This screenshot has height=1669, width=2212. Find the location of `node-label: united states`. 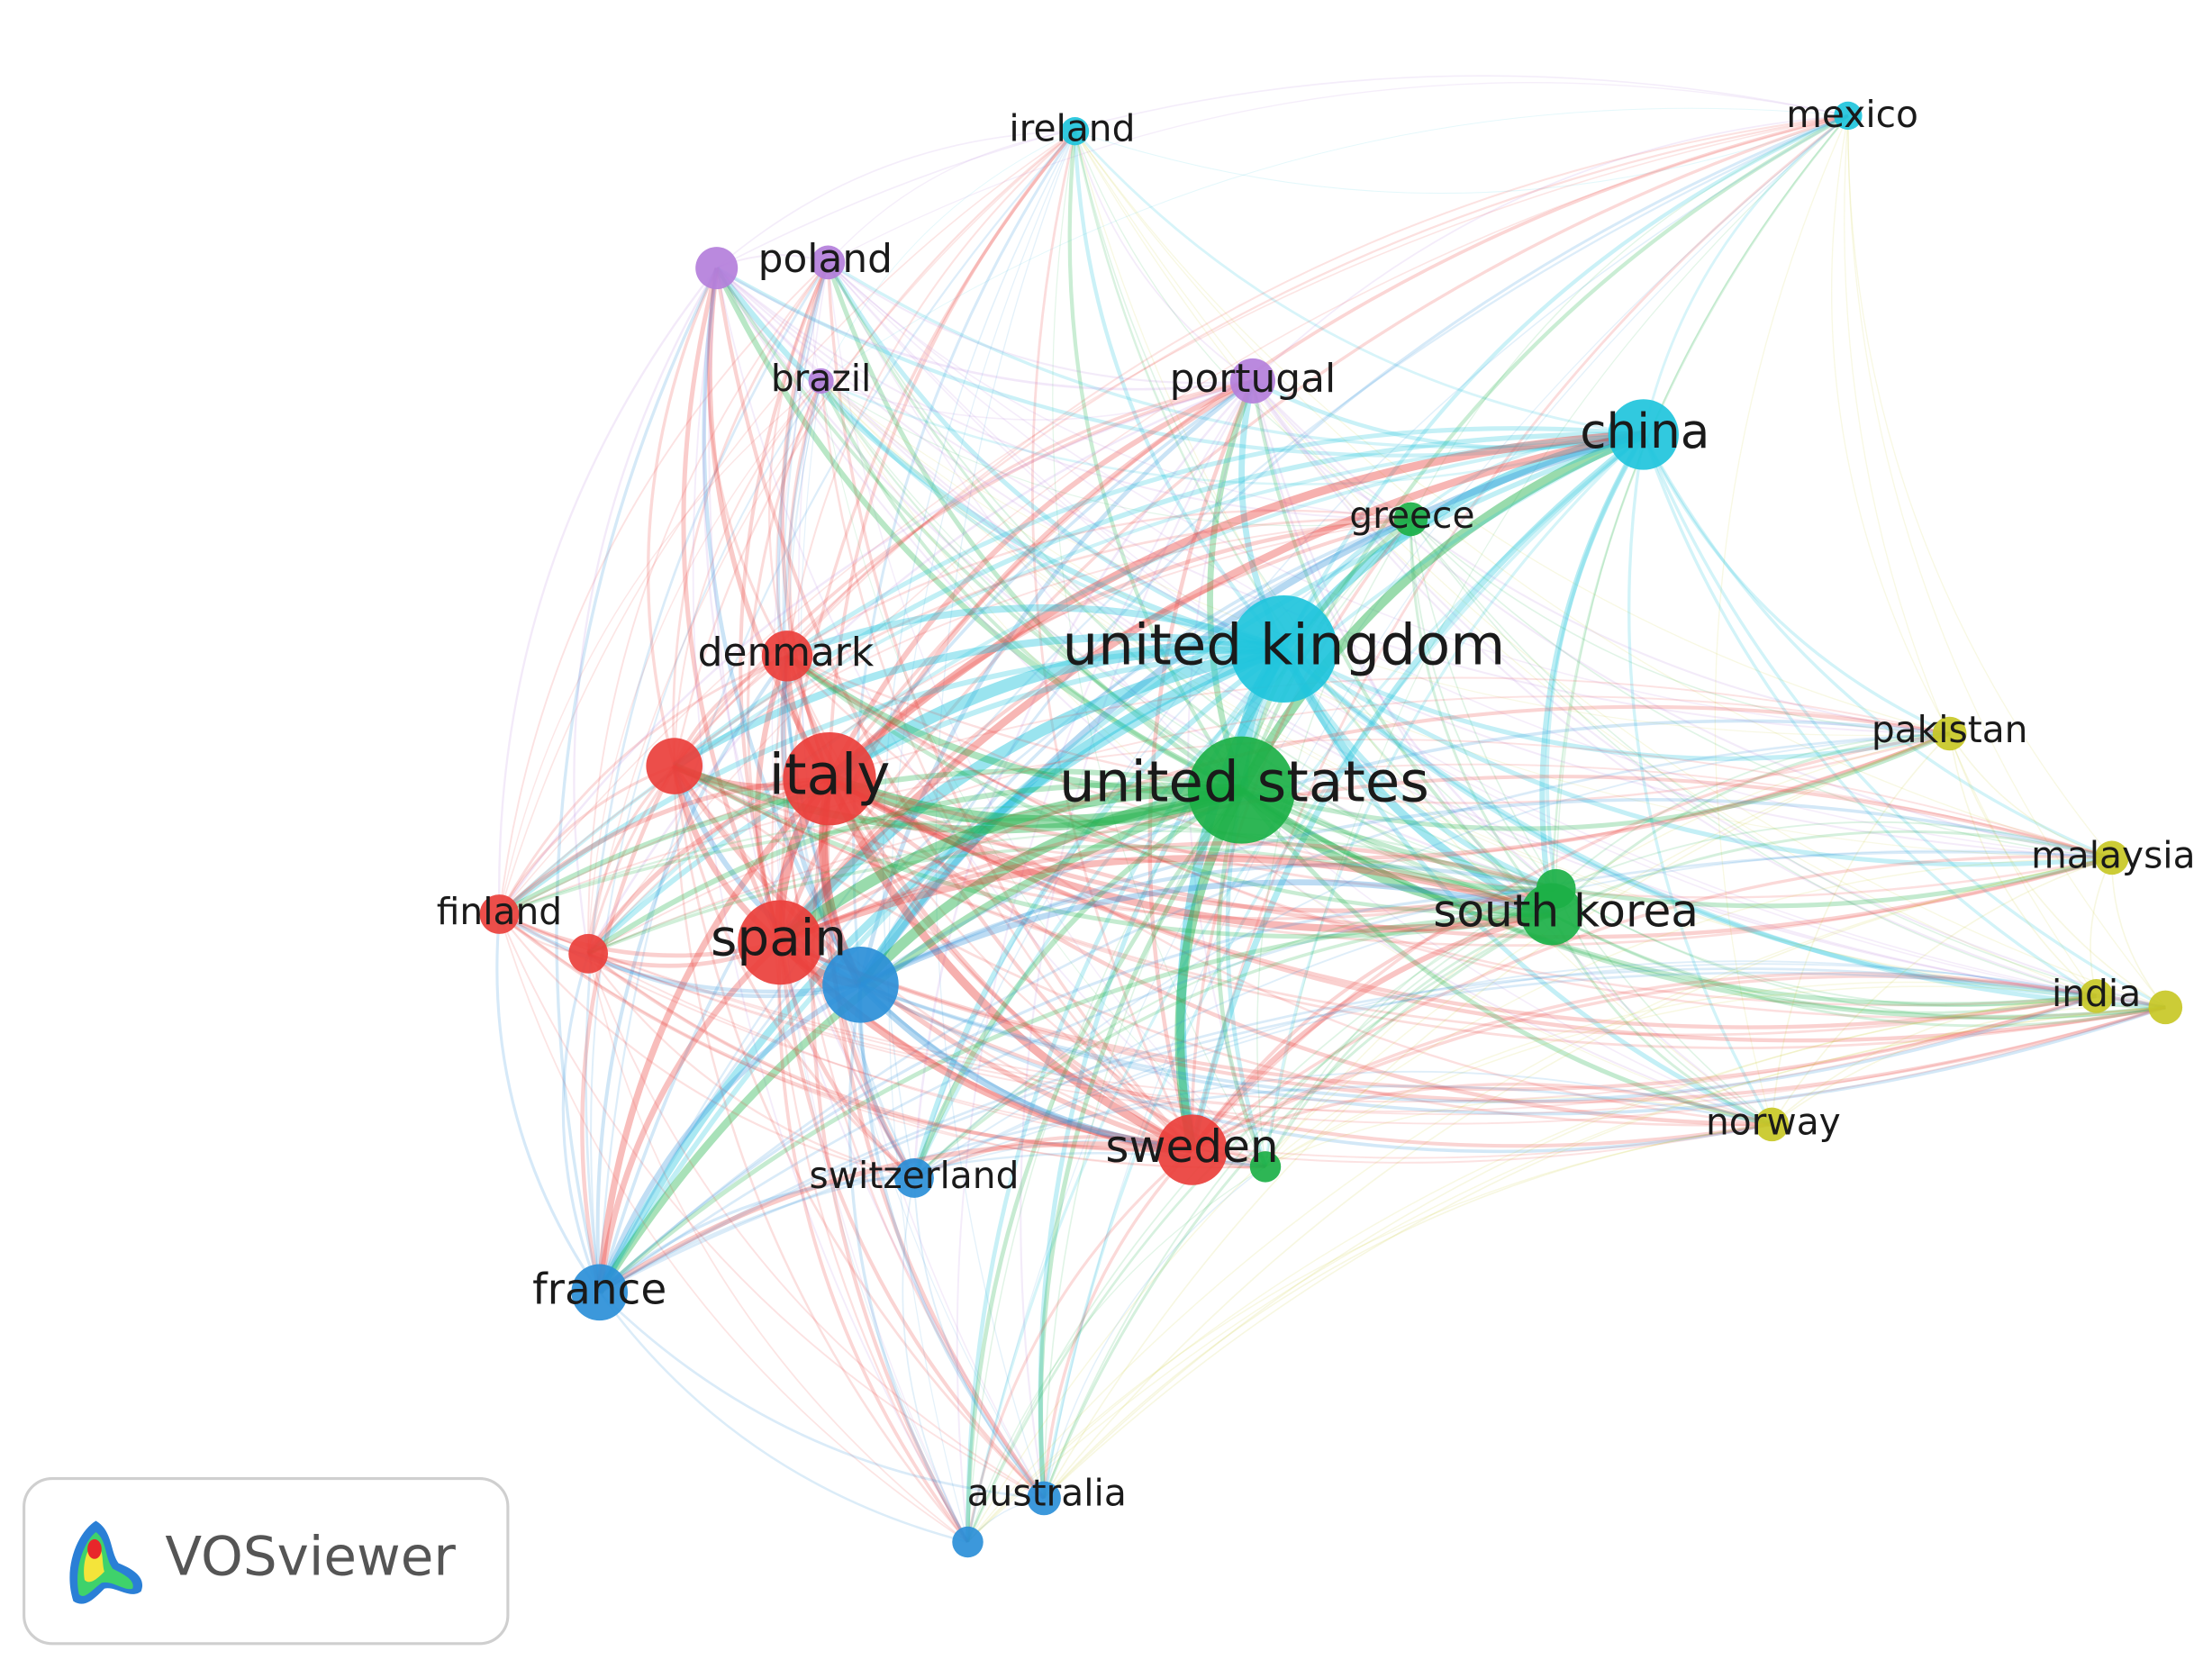

node-label: united states is located at coordinates (1244, 782).